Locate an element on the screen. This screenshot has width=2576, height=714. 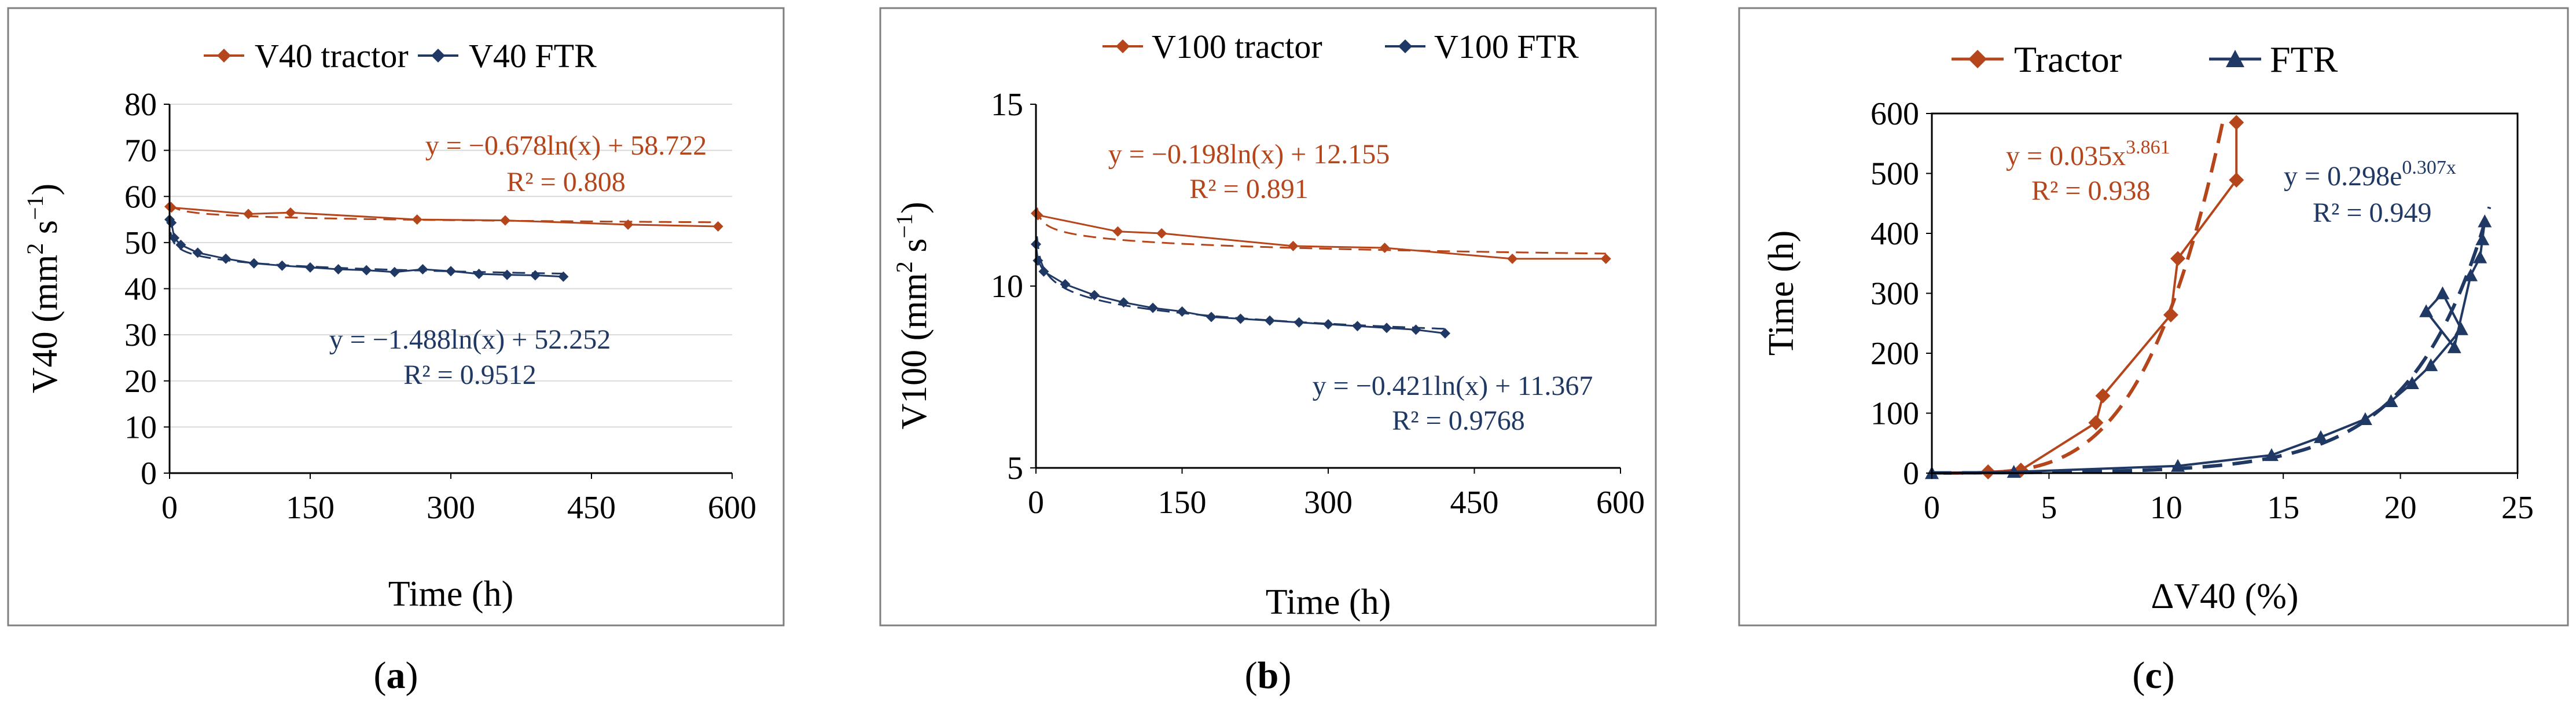
x-tick-label: 300 is located at coordinates (451, 508).